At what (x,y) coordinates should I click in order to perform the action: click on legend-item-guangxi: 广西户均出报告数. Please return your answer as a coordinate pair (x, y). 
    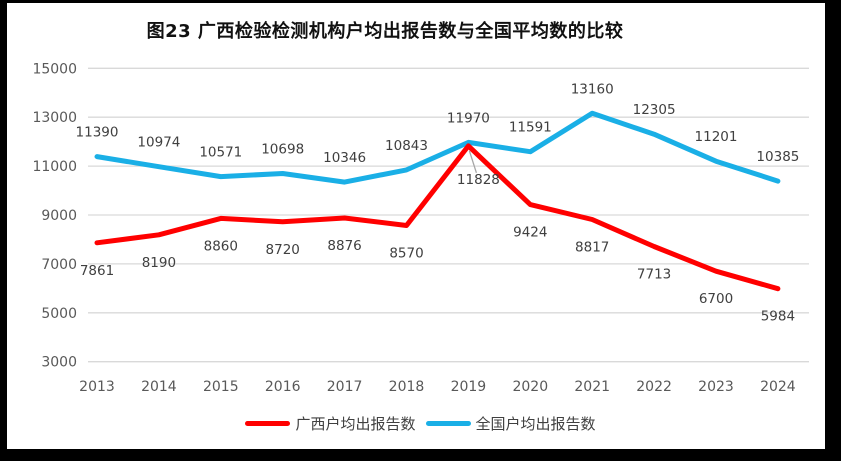
    Looking at the image, I should click on (330, 423).